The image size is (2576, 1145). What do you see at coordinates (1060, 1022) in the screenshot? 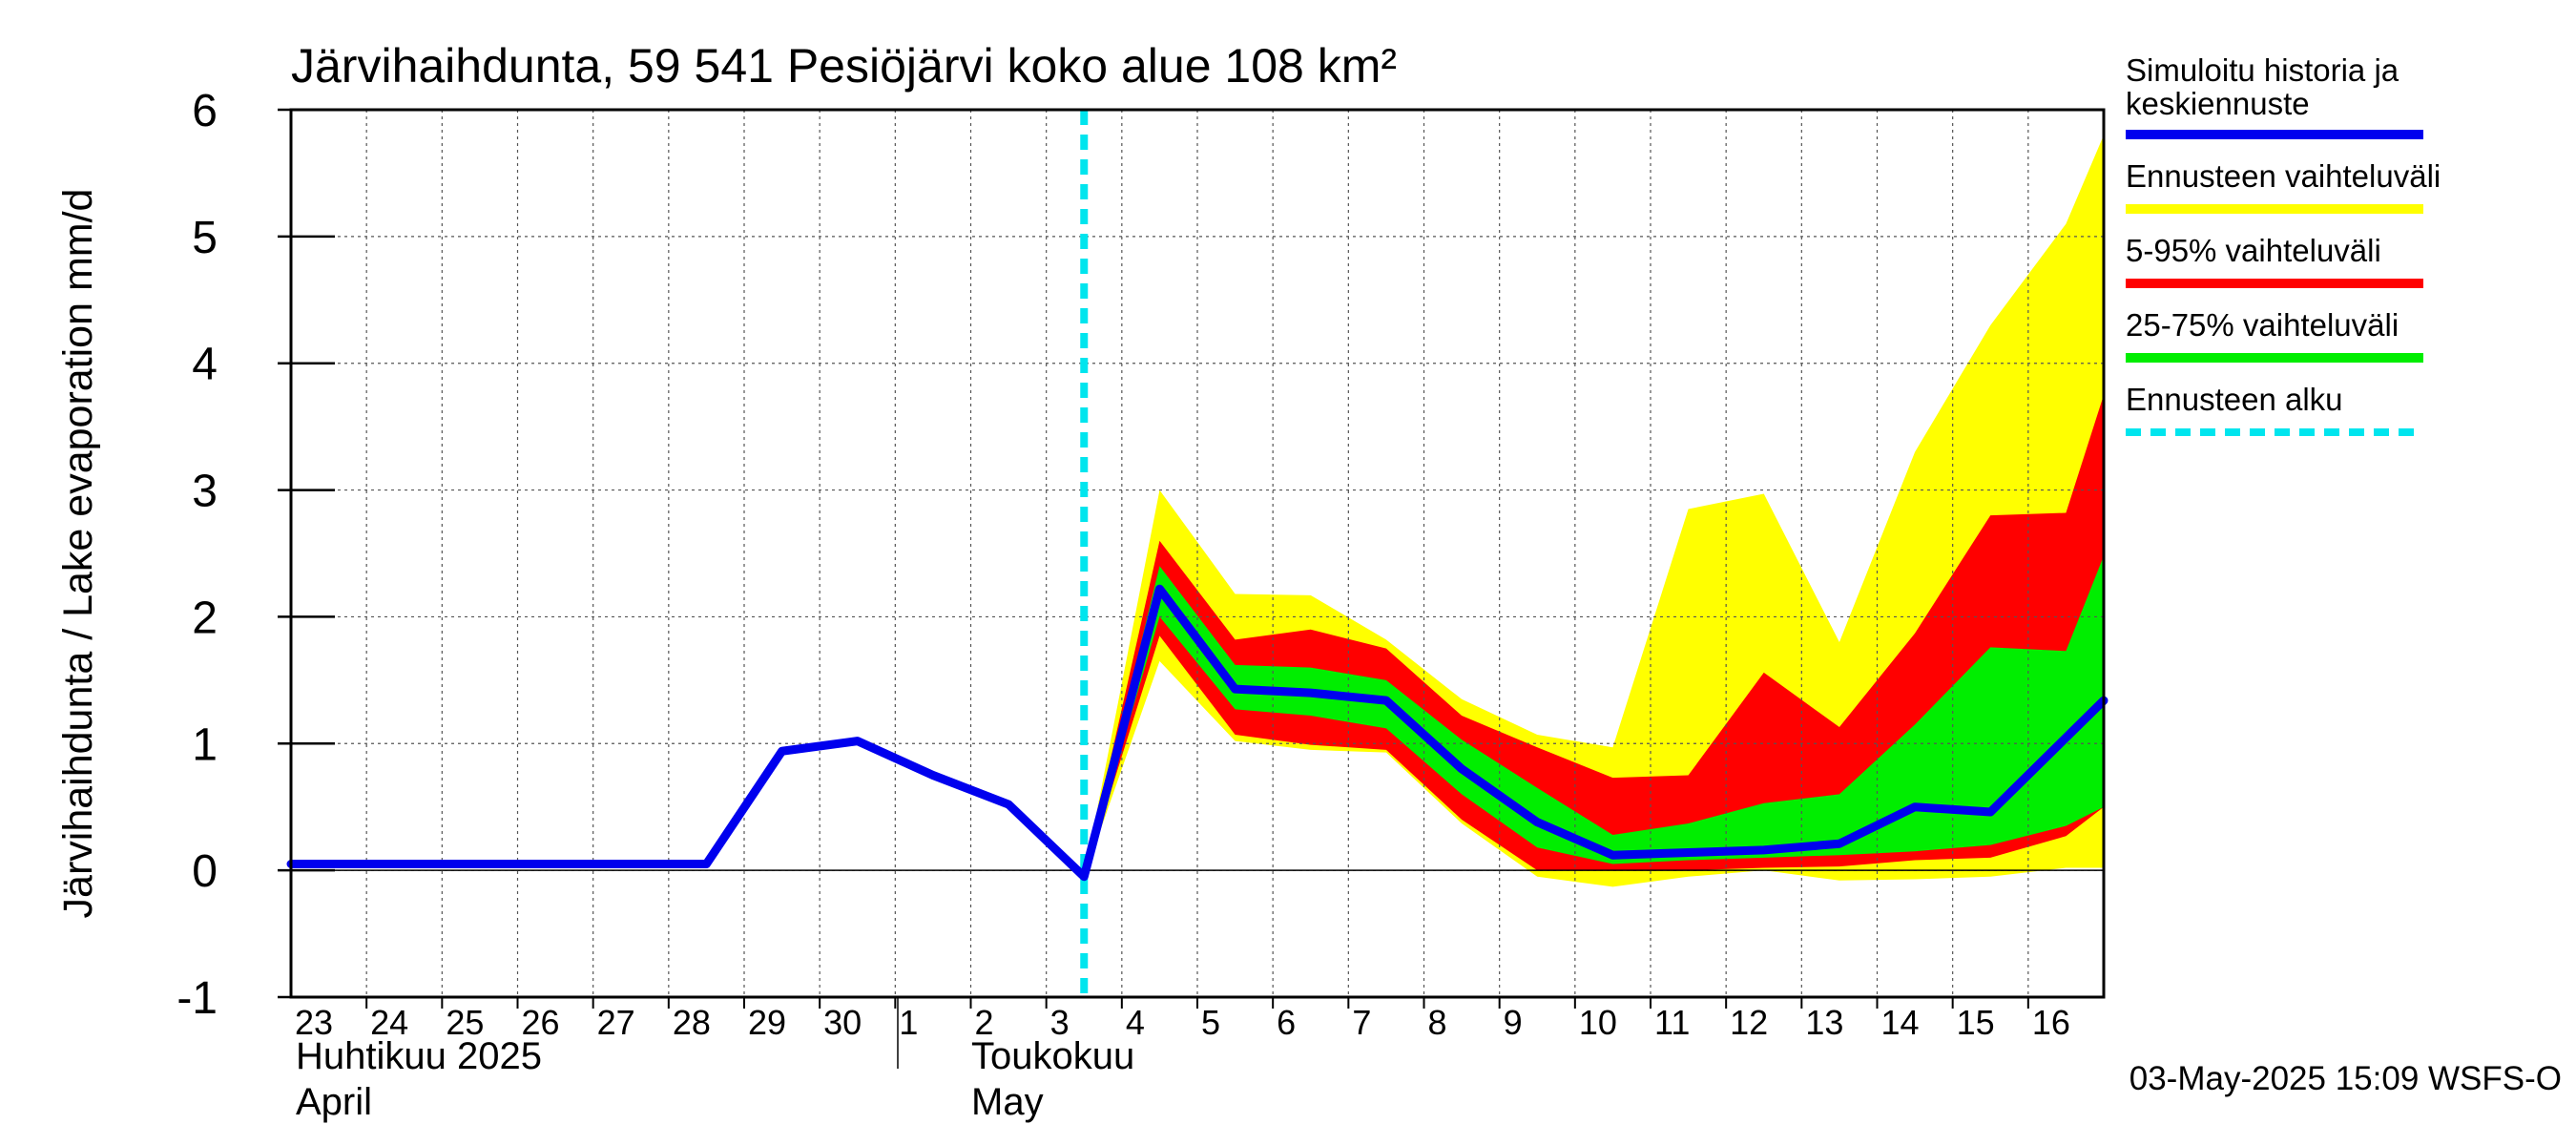
I see `x-tick-label: 3` at bounding box center [1060, 1022].